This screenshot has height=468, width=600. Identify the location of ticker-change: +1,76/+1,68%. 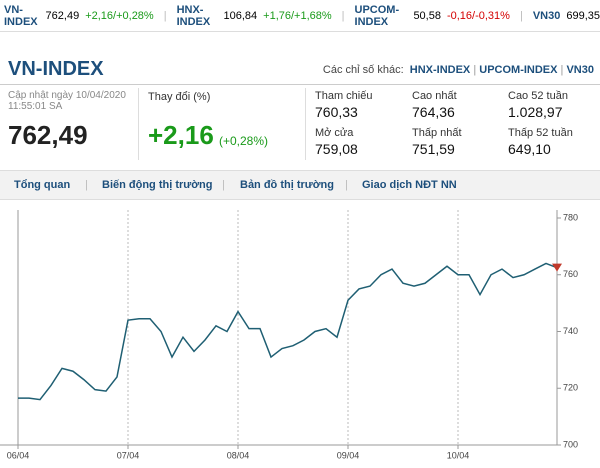
(297, 15).